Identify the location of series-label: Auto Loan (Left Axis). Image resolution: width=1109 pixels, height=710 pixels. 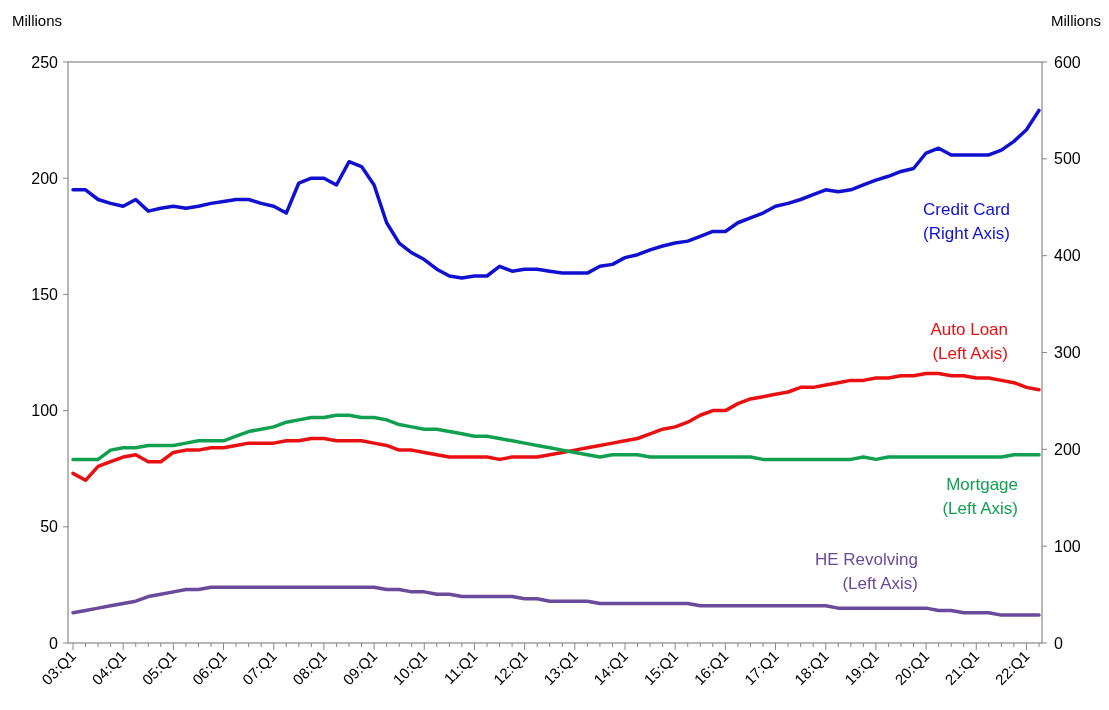
(969, 341).